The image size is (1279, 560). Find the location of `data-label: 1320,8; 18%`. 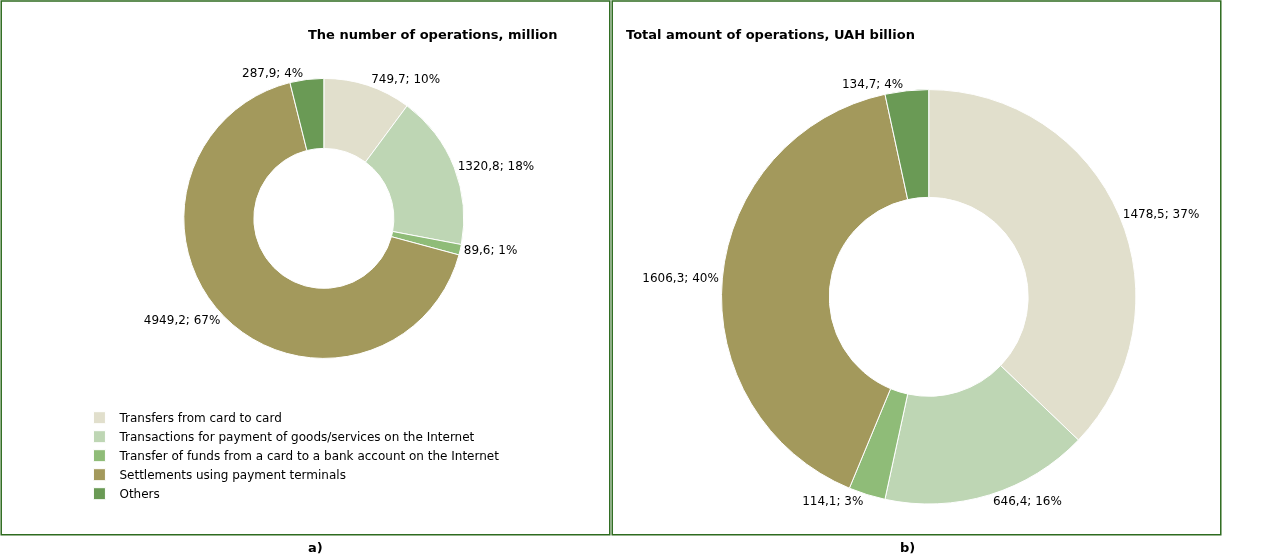

data-label: 1320,8; 18% is located at coordinates (496, 166).